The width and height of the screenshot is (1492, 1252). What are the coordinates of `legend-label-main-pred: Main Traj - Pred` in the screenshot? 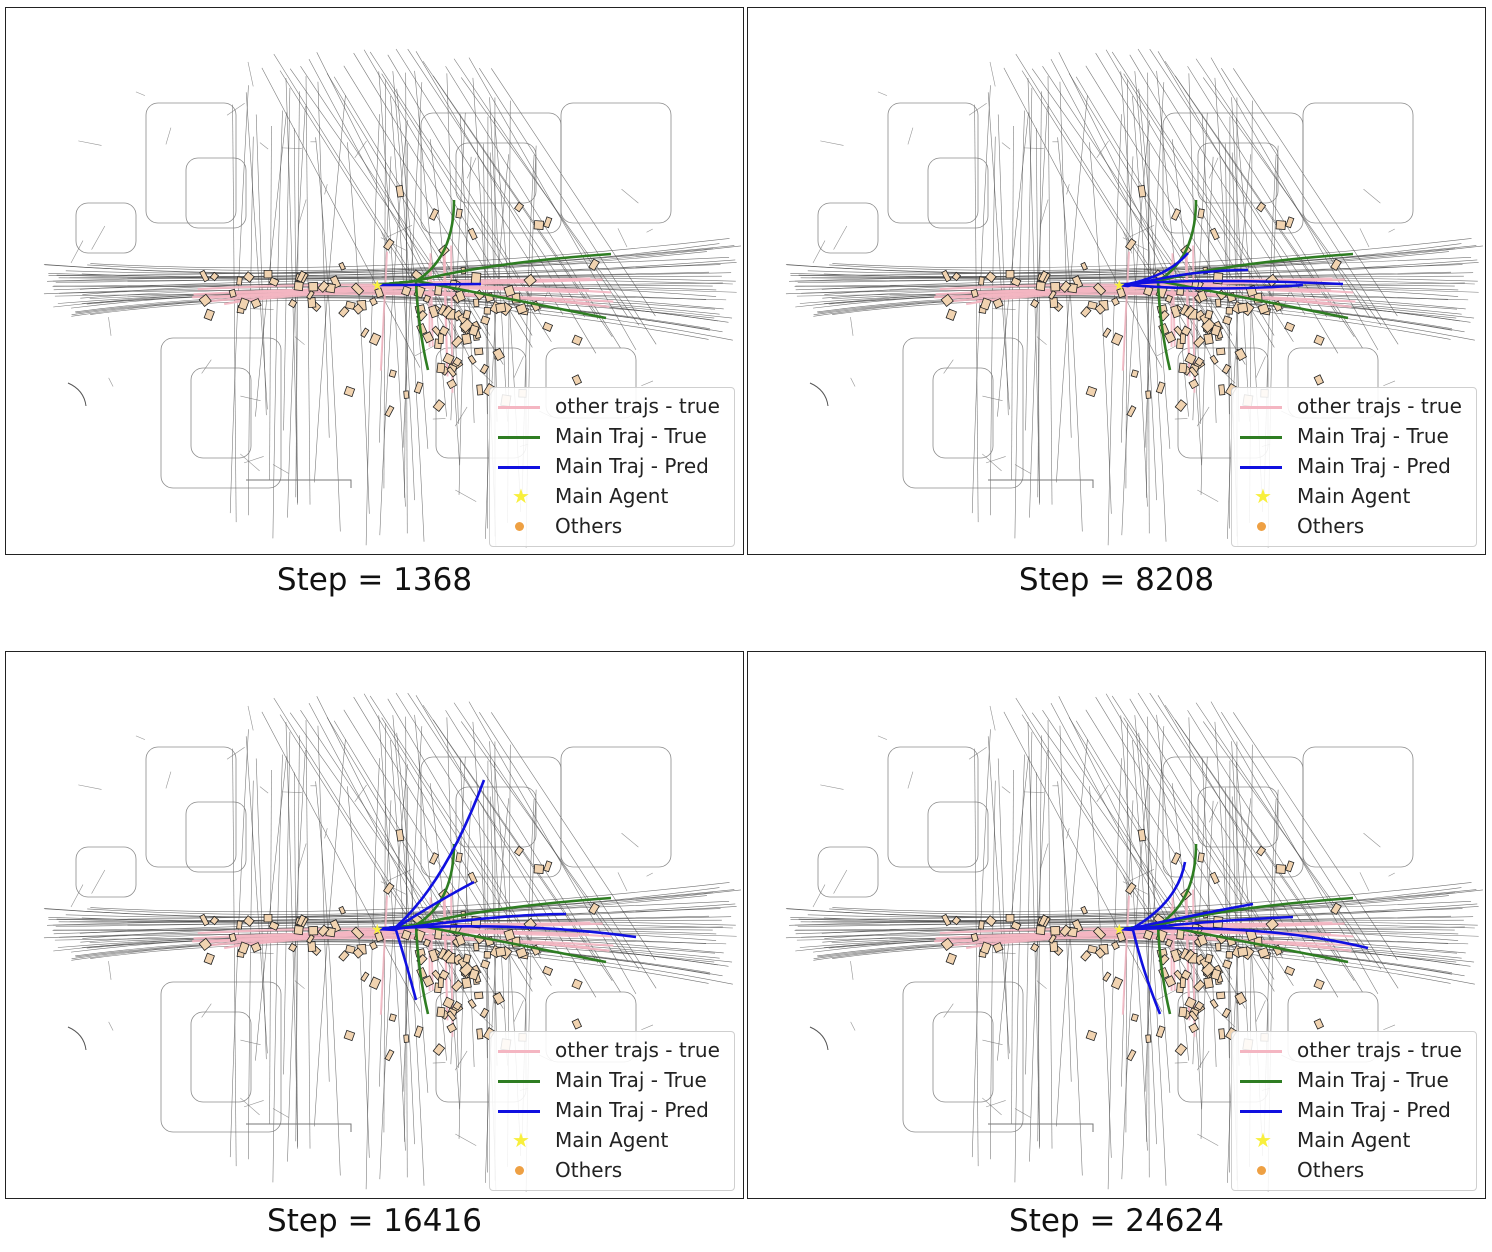 It's located at (632, 1110).